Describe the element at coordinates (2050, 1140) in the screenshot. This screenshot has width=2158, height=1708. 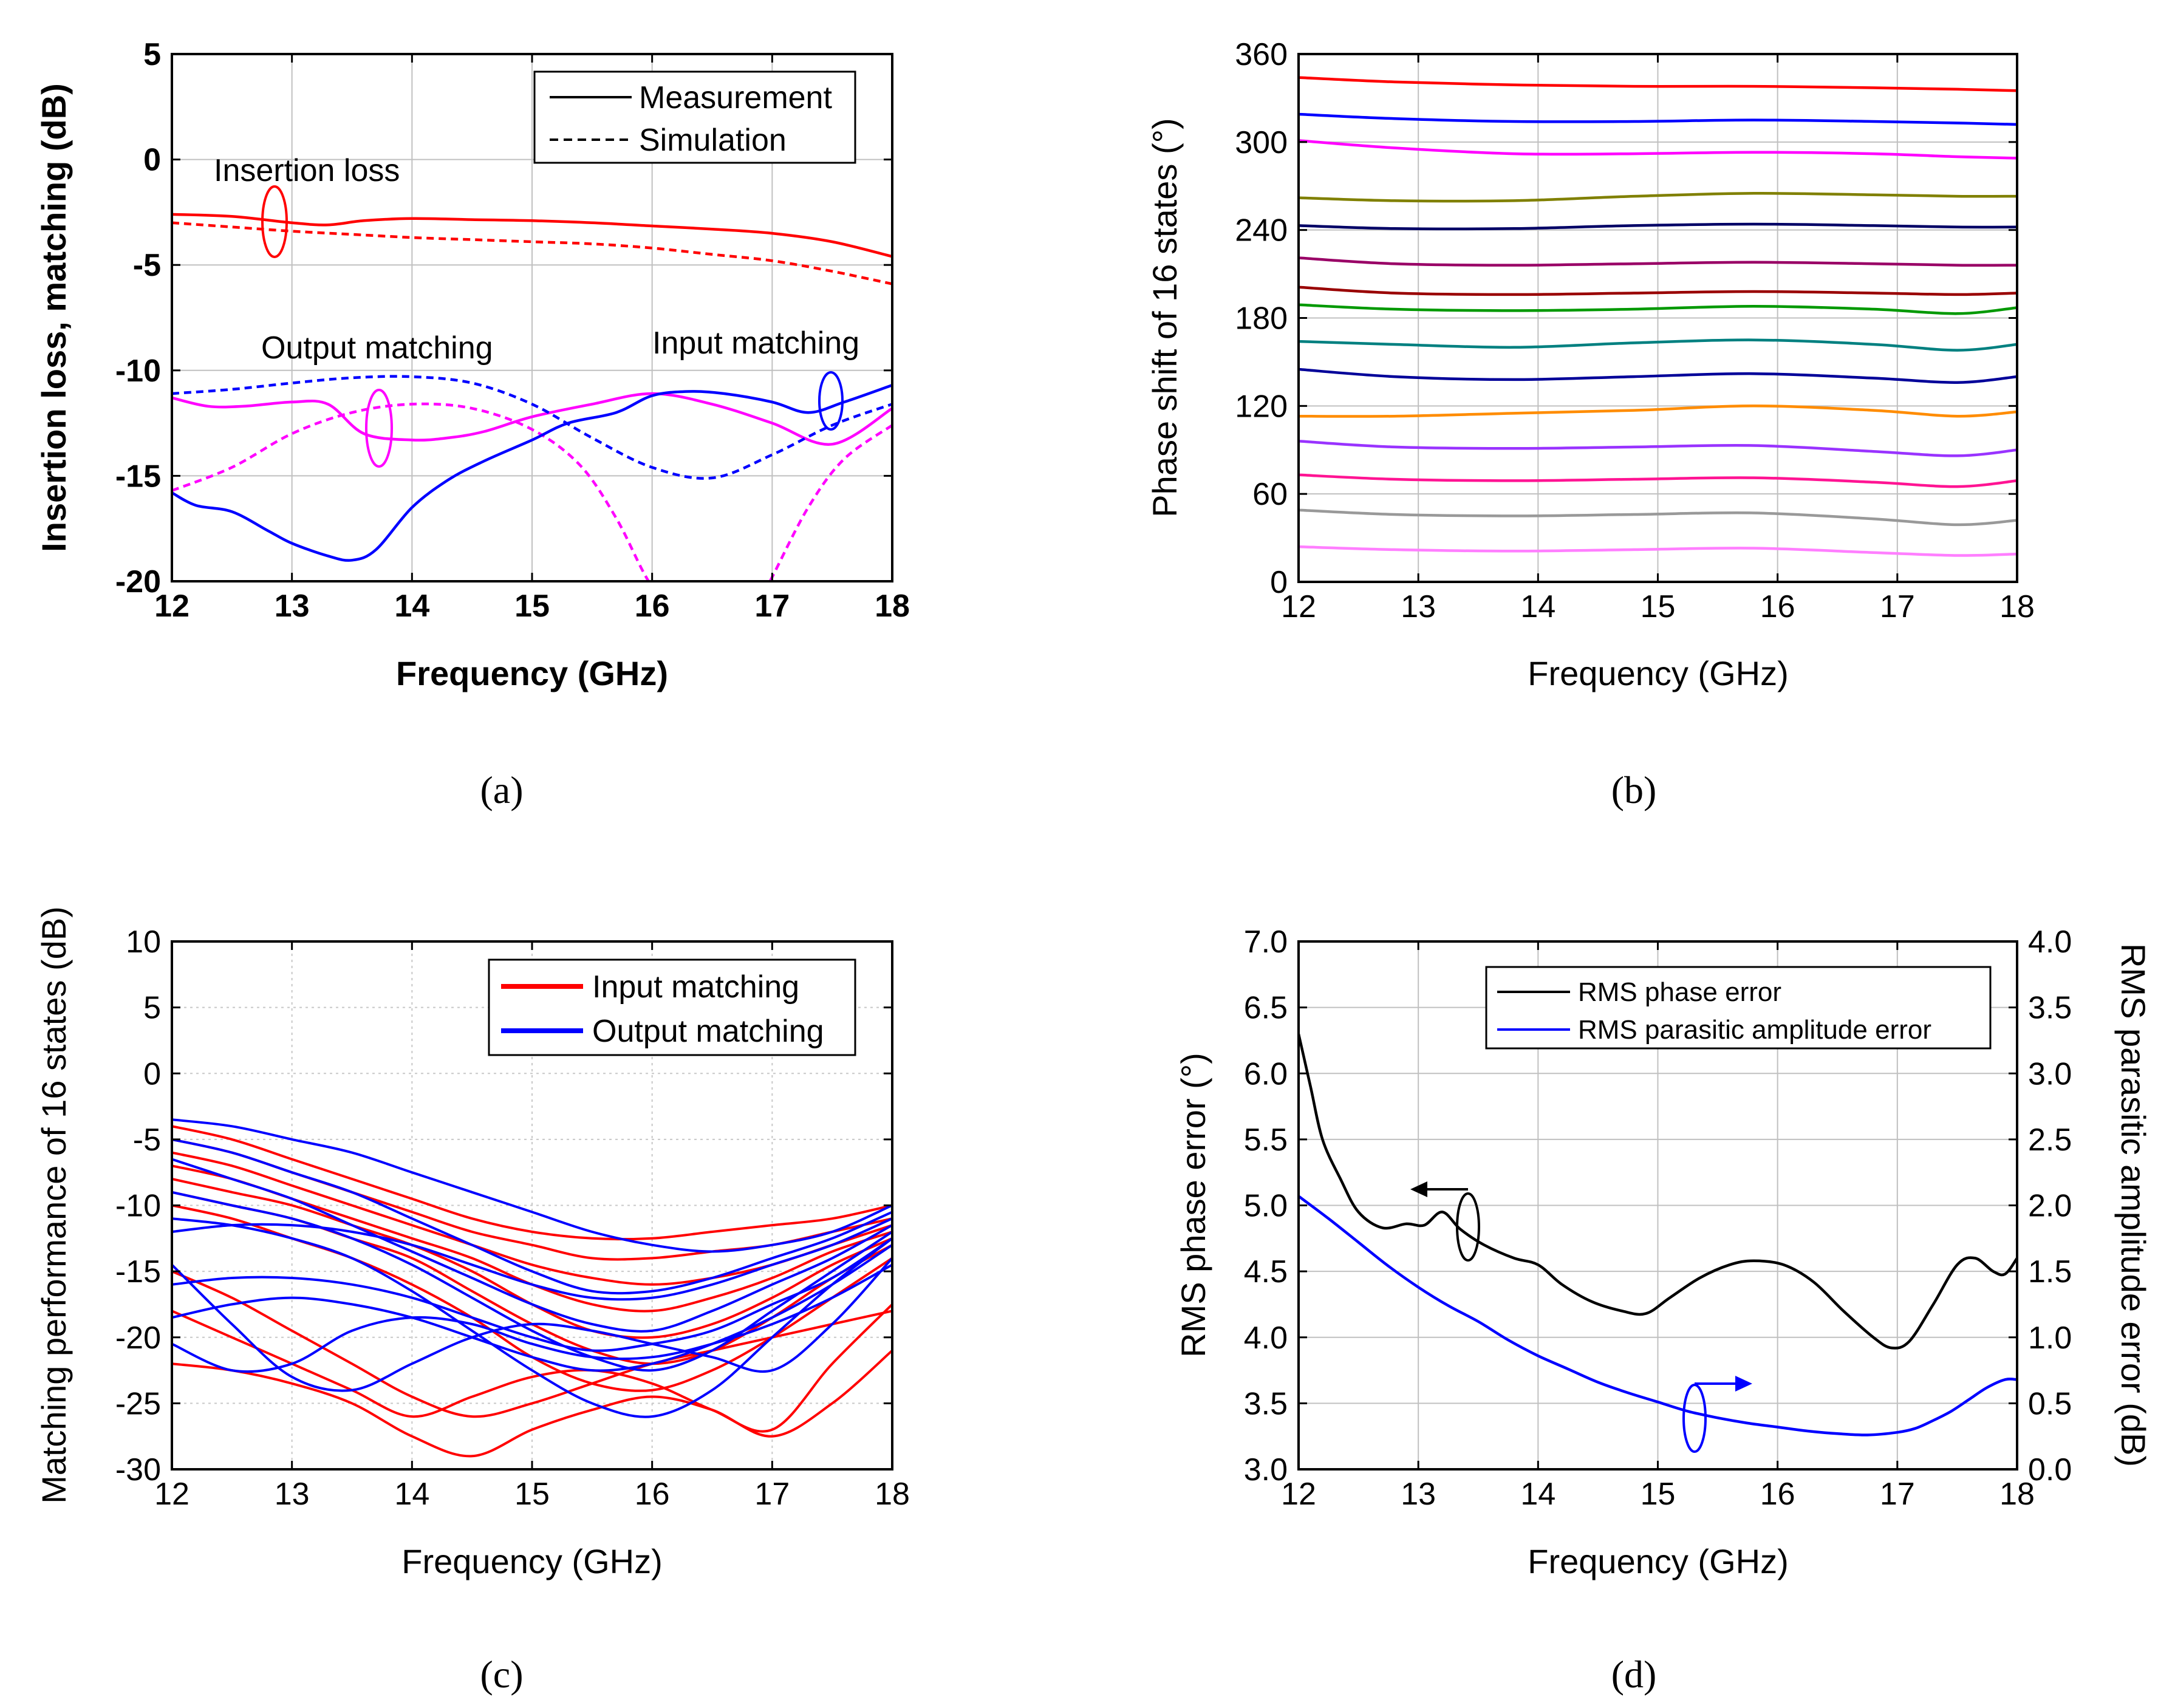
I see `y-right-tick-label: 2.5` at that location.